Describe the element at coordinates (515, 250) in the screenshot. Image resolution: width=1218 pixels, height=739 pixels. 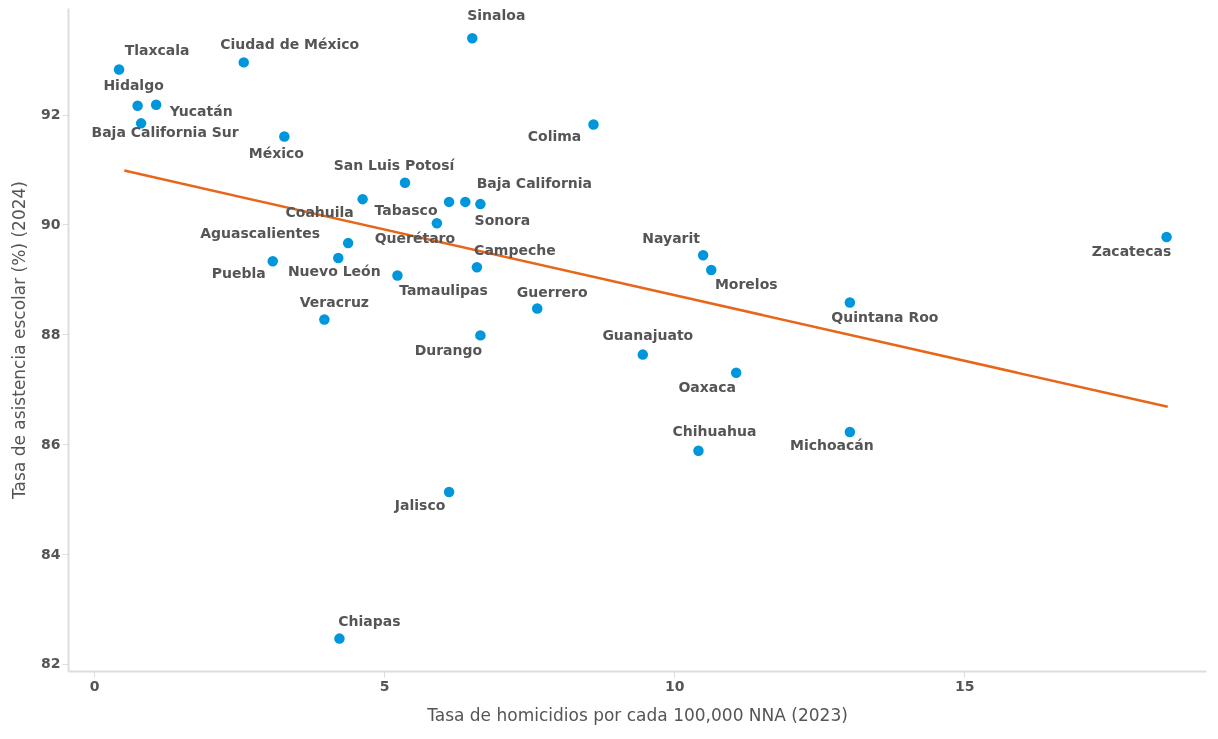
I see `annotation: Campeche` at that location.